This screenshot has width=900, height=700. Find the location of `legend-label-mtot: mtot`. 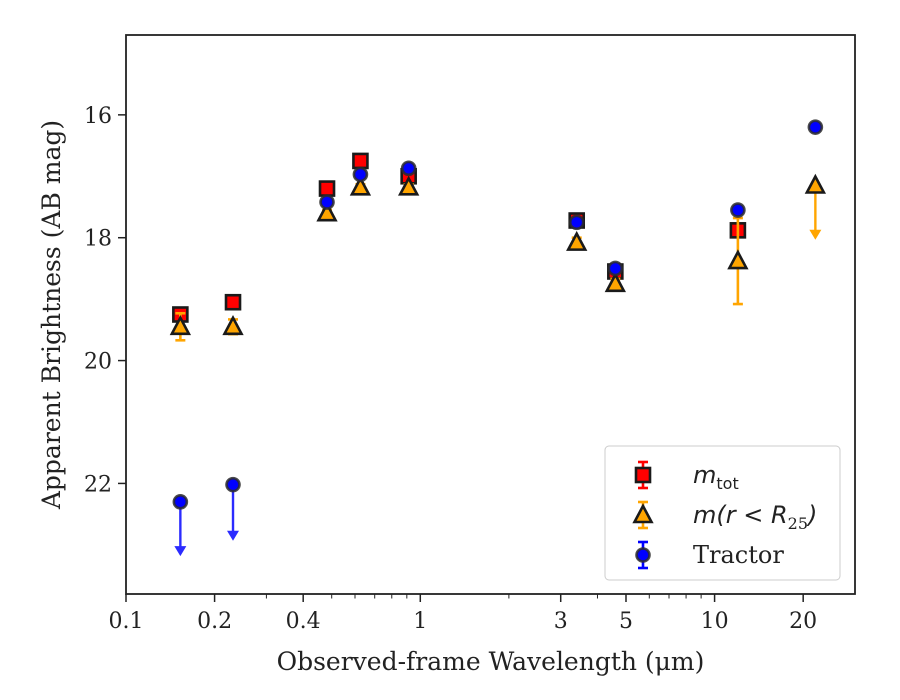

legend-label-mtot: mtot is located at coordinates (716, 477).